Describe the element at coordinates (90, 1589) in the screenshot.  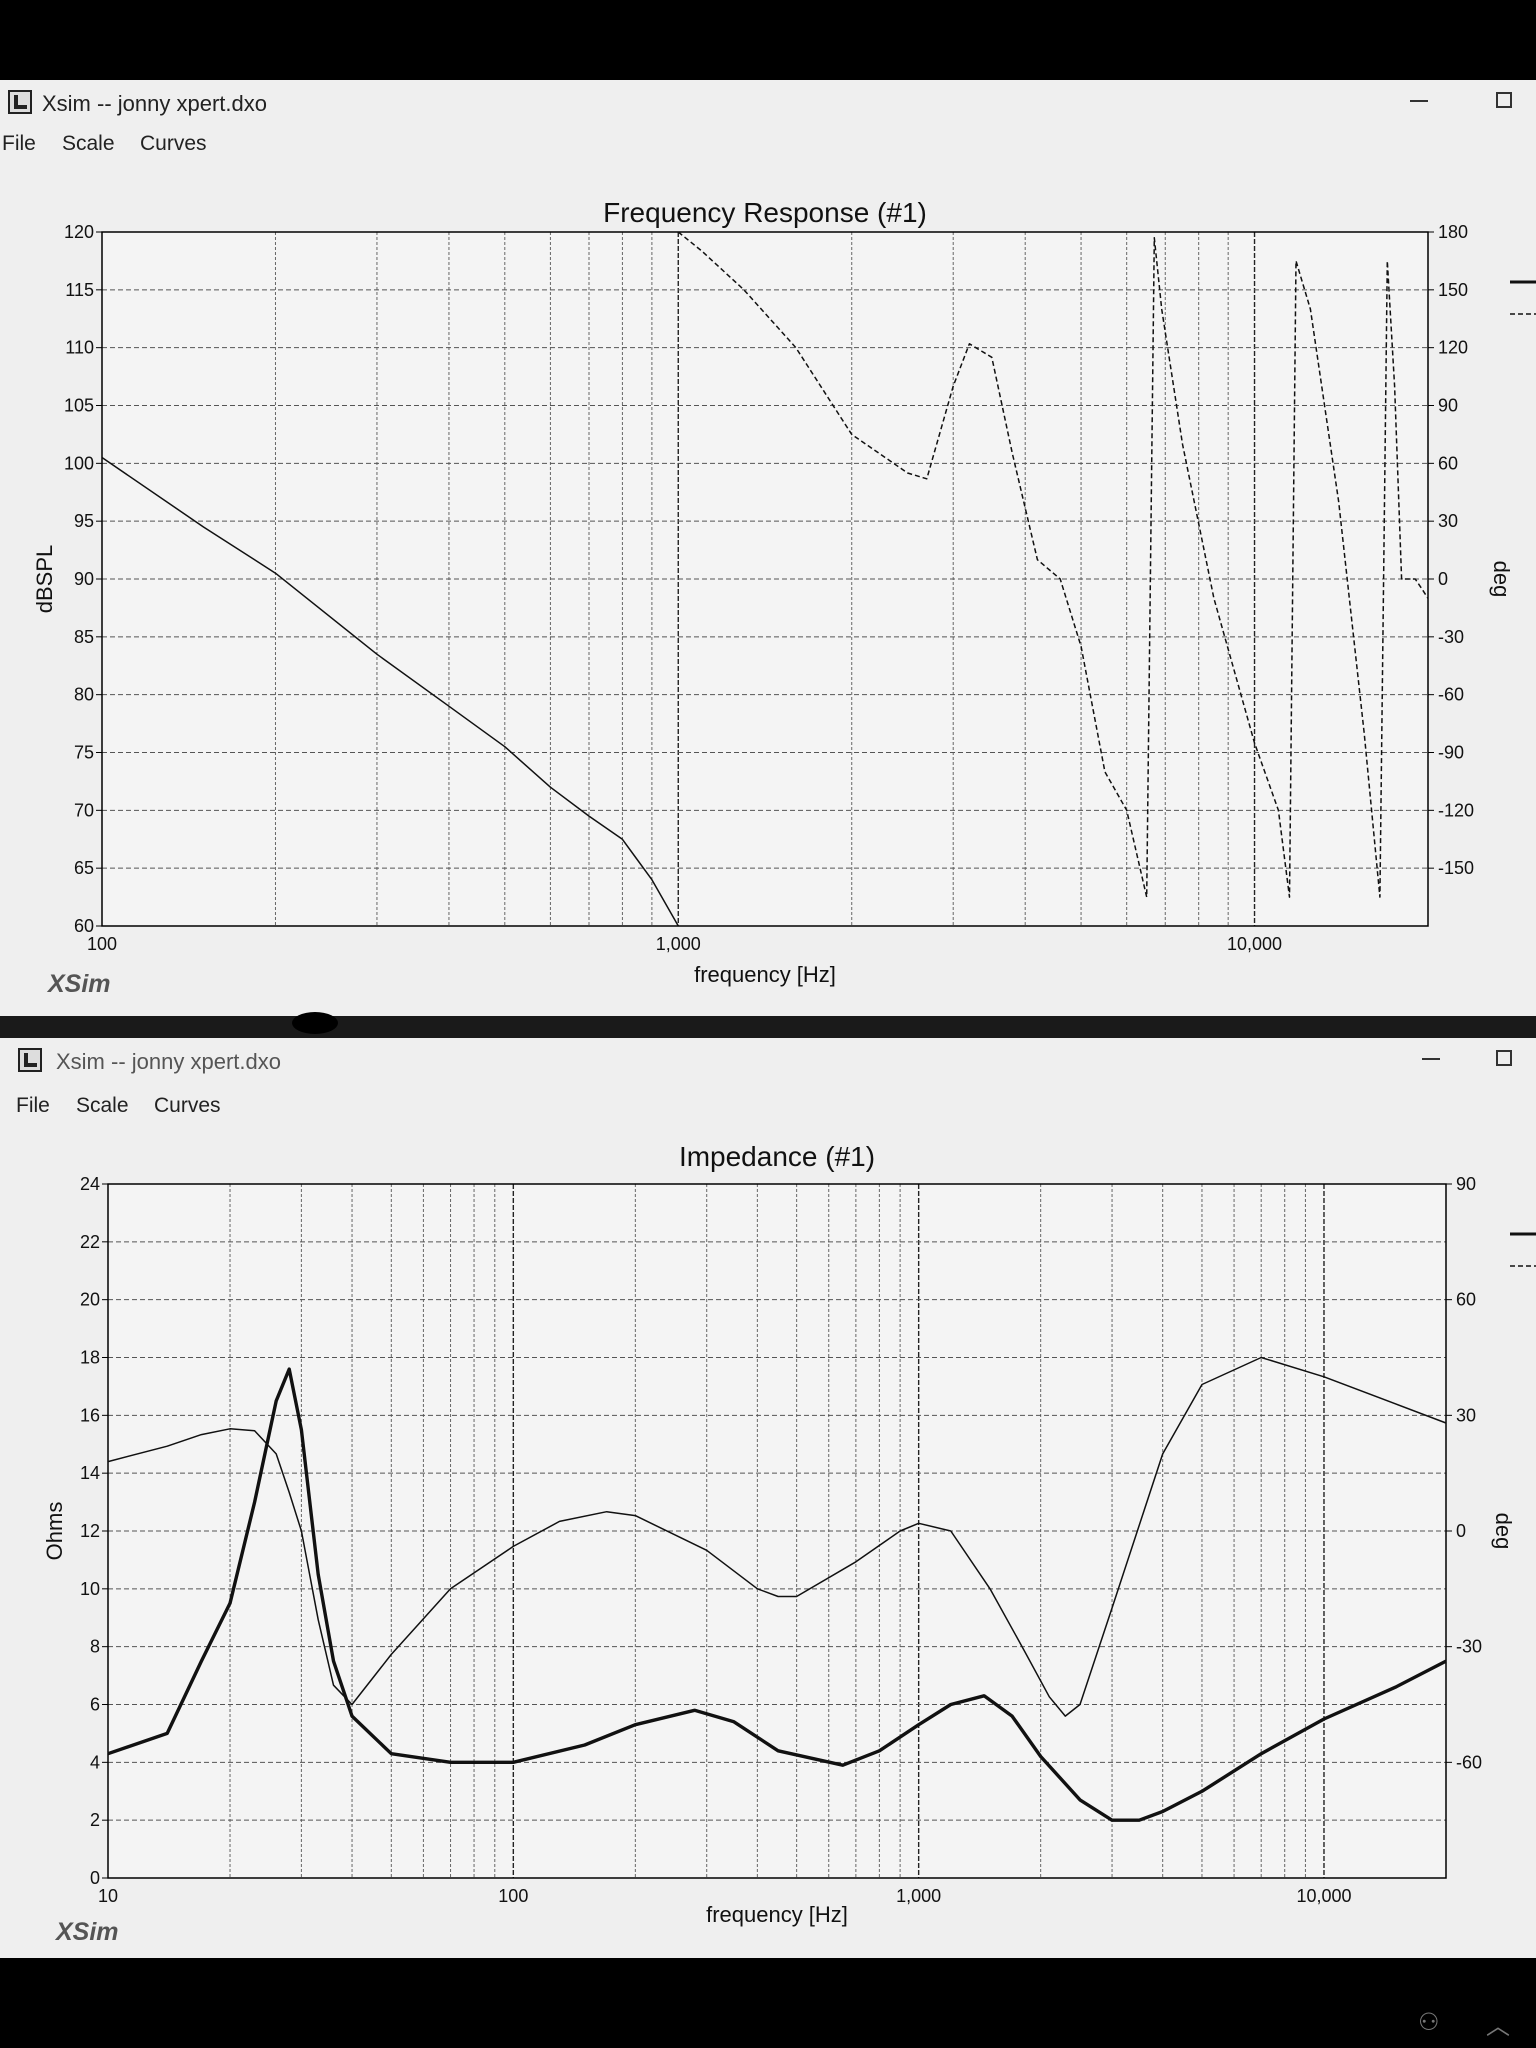
I see `y-tick-label: 10` at that location.